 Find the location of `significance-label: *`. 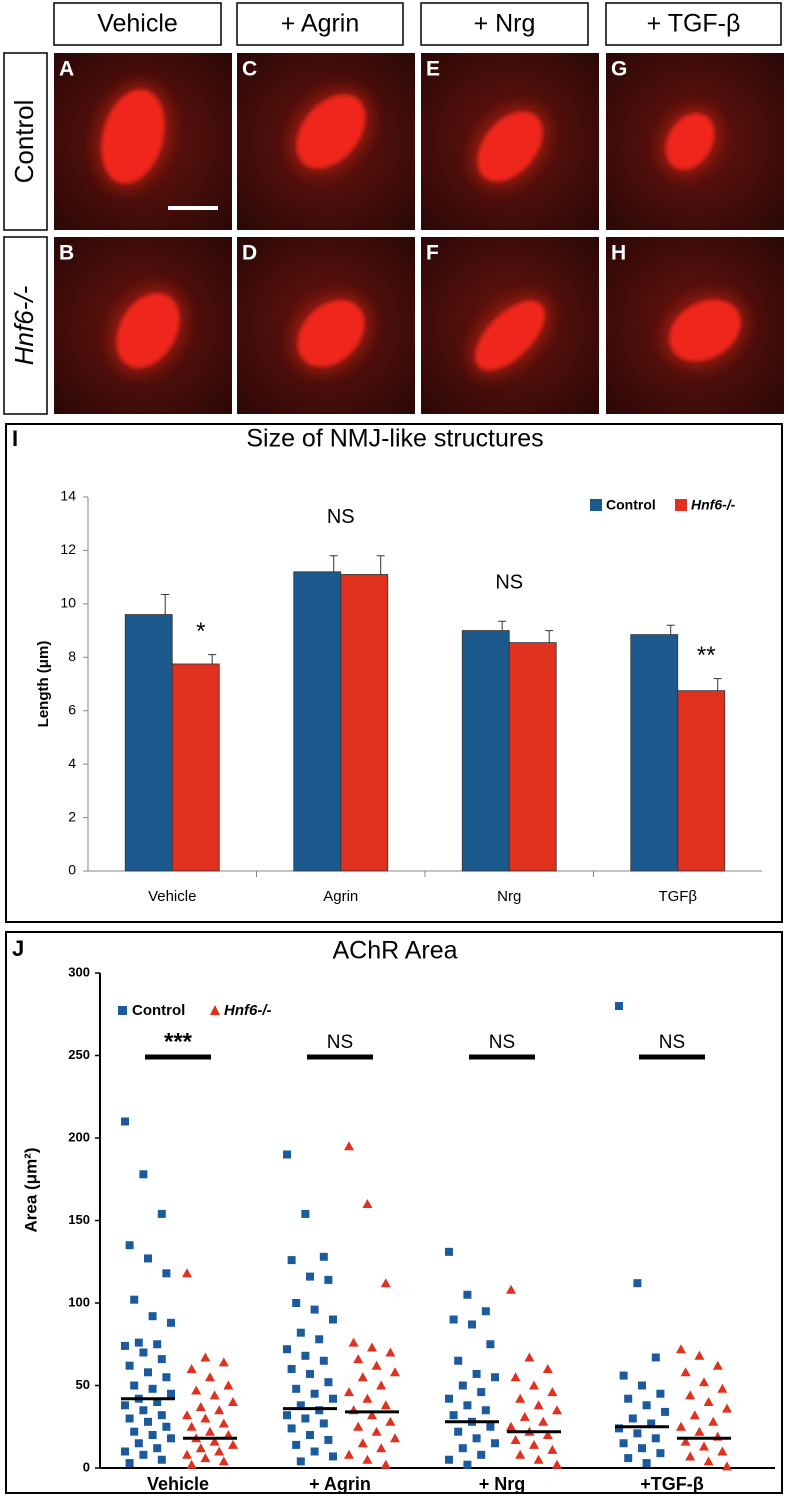

significance-label: * is located at coordinates (200, 631).